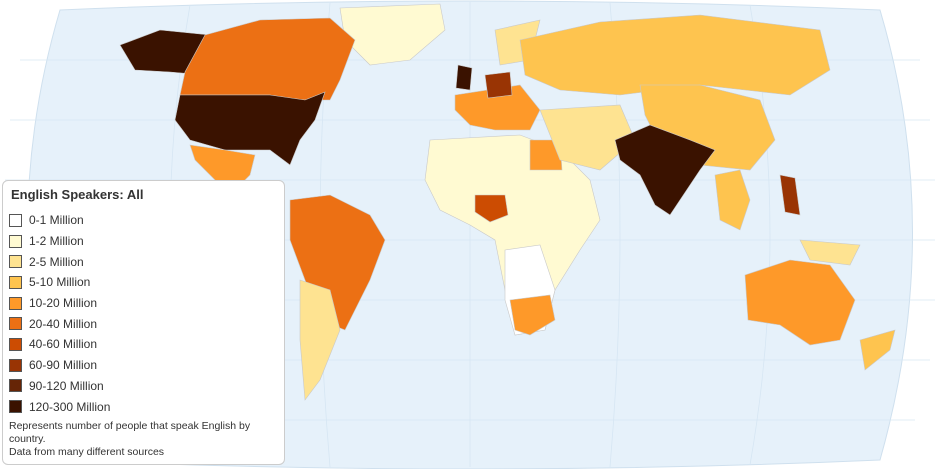  I want to click on legend-label: 20-40 Million, so click(63, 323).